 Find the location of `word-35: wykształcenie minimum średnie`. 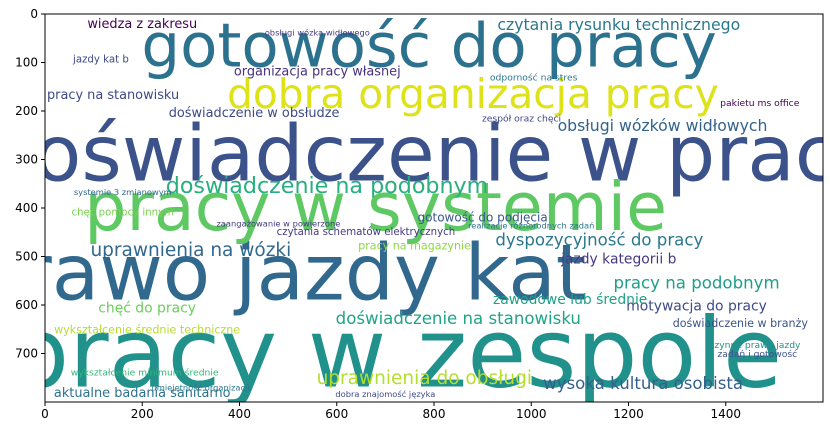

word-35: wykształcenie minimum średnie is located at coordinates (145, 372).